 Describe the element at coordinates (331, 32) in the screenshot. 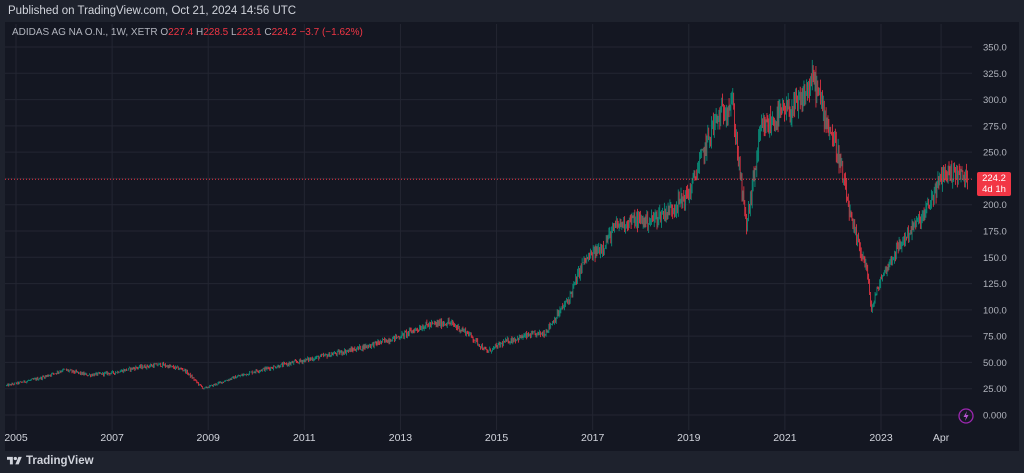

I see `change-value: −3.7 (−1.62%)` at that location.